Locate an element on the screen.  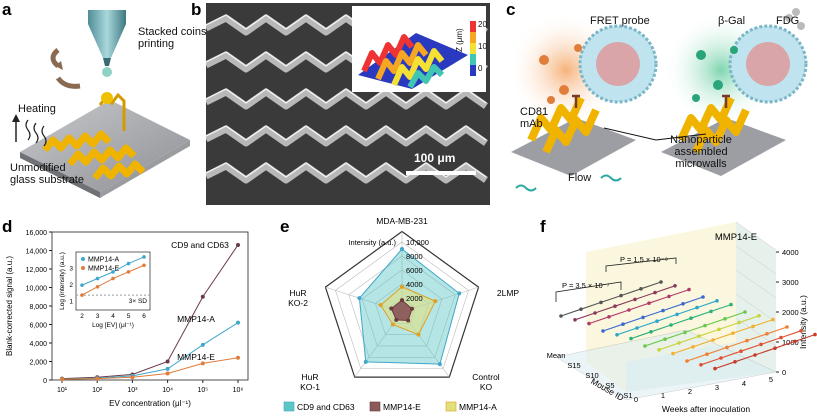
panel-f-letter: f is located at coordinates (543, 226).